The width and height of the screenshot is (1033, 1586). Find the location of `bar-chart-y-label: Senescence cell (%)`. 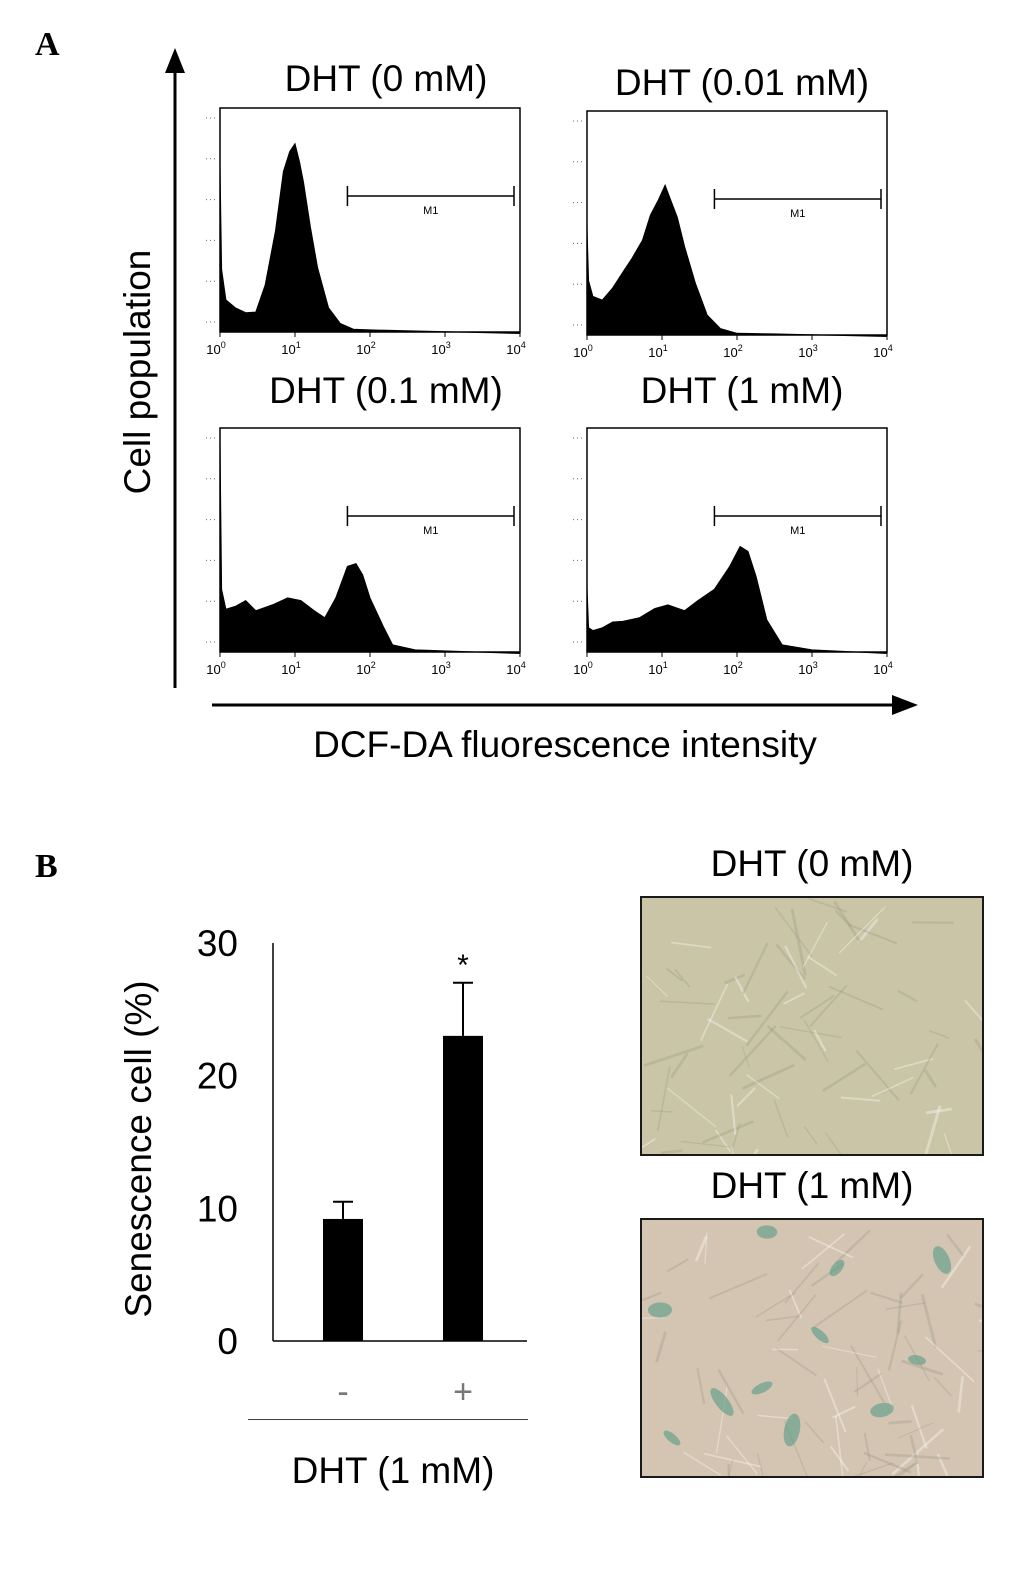

bar-chart-y-label: Senescence cell (%) is located at coordinates (138, 1149).